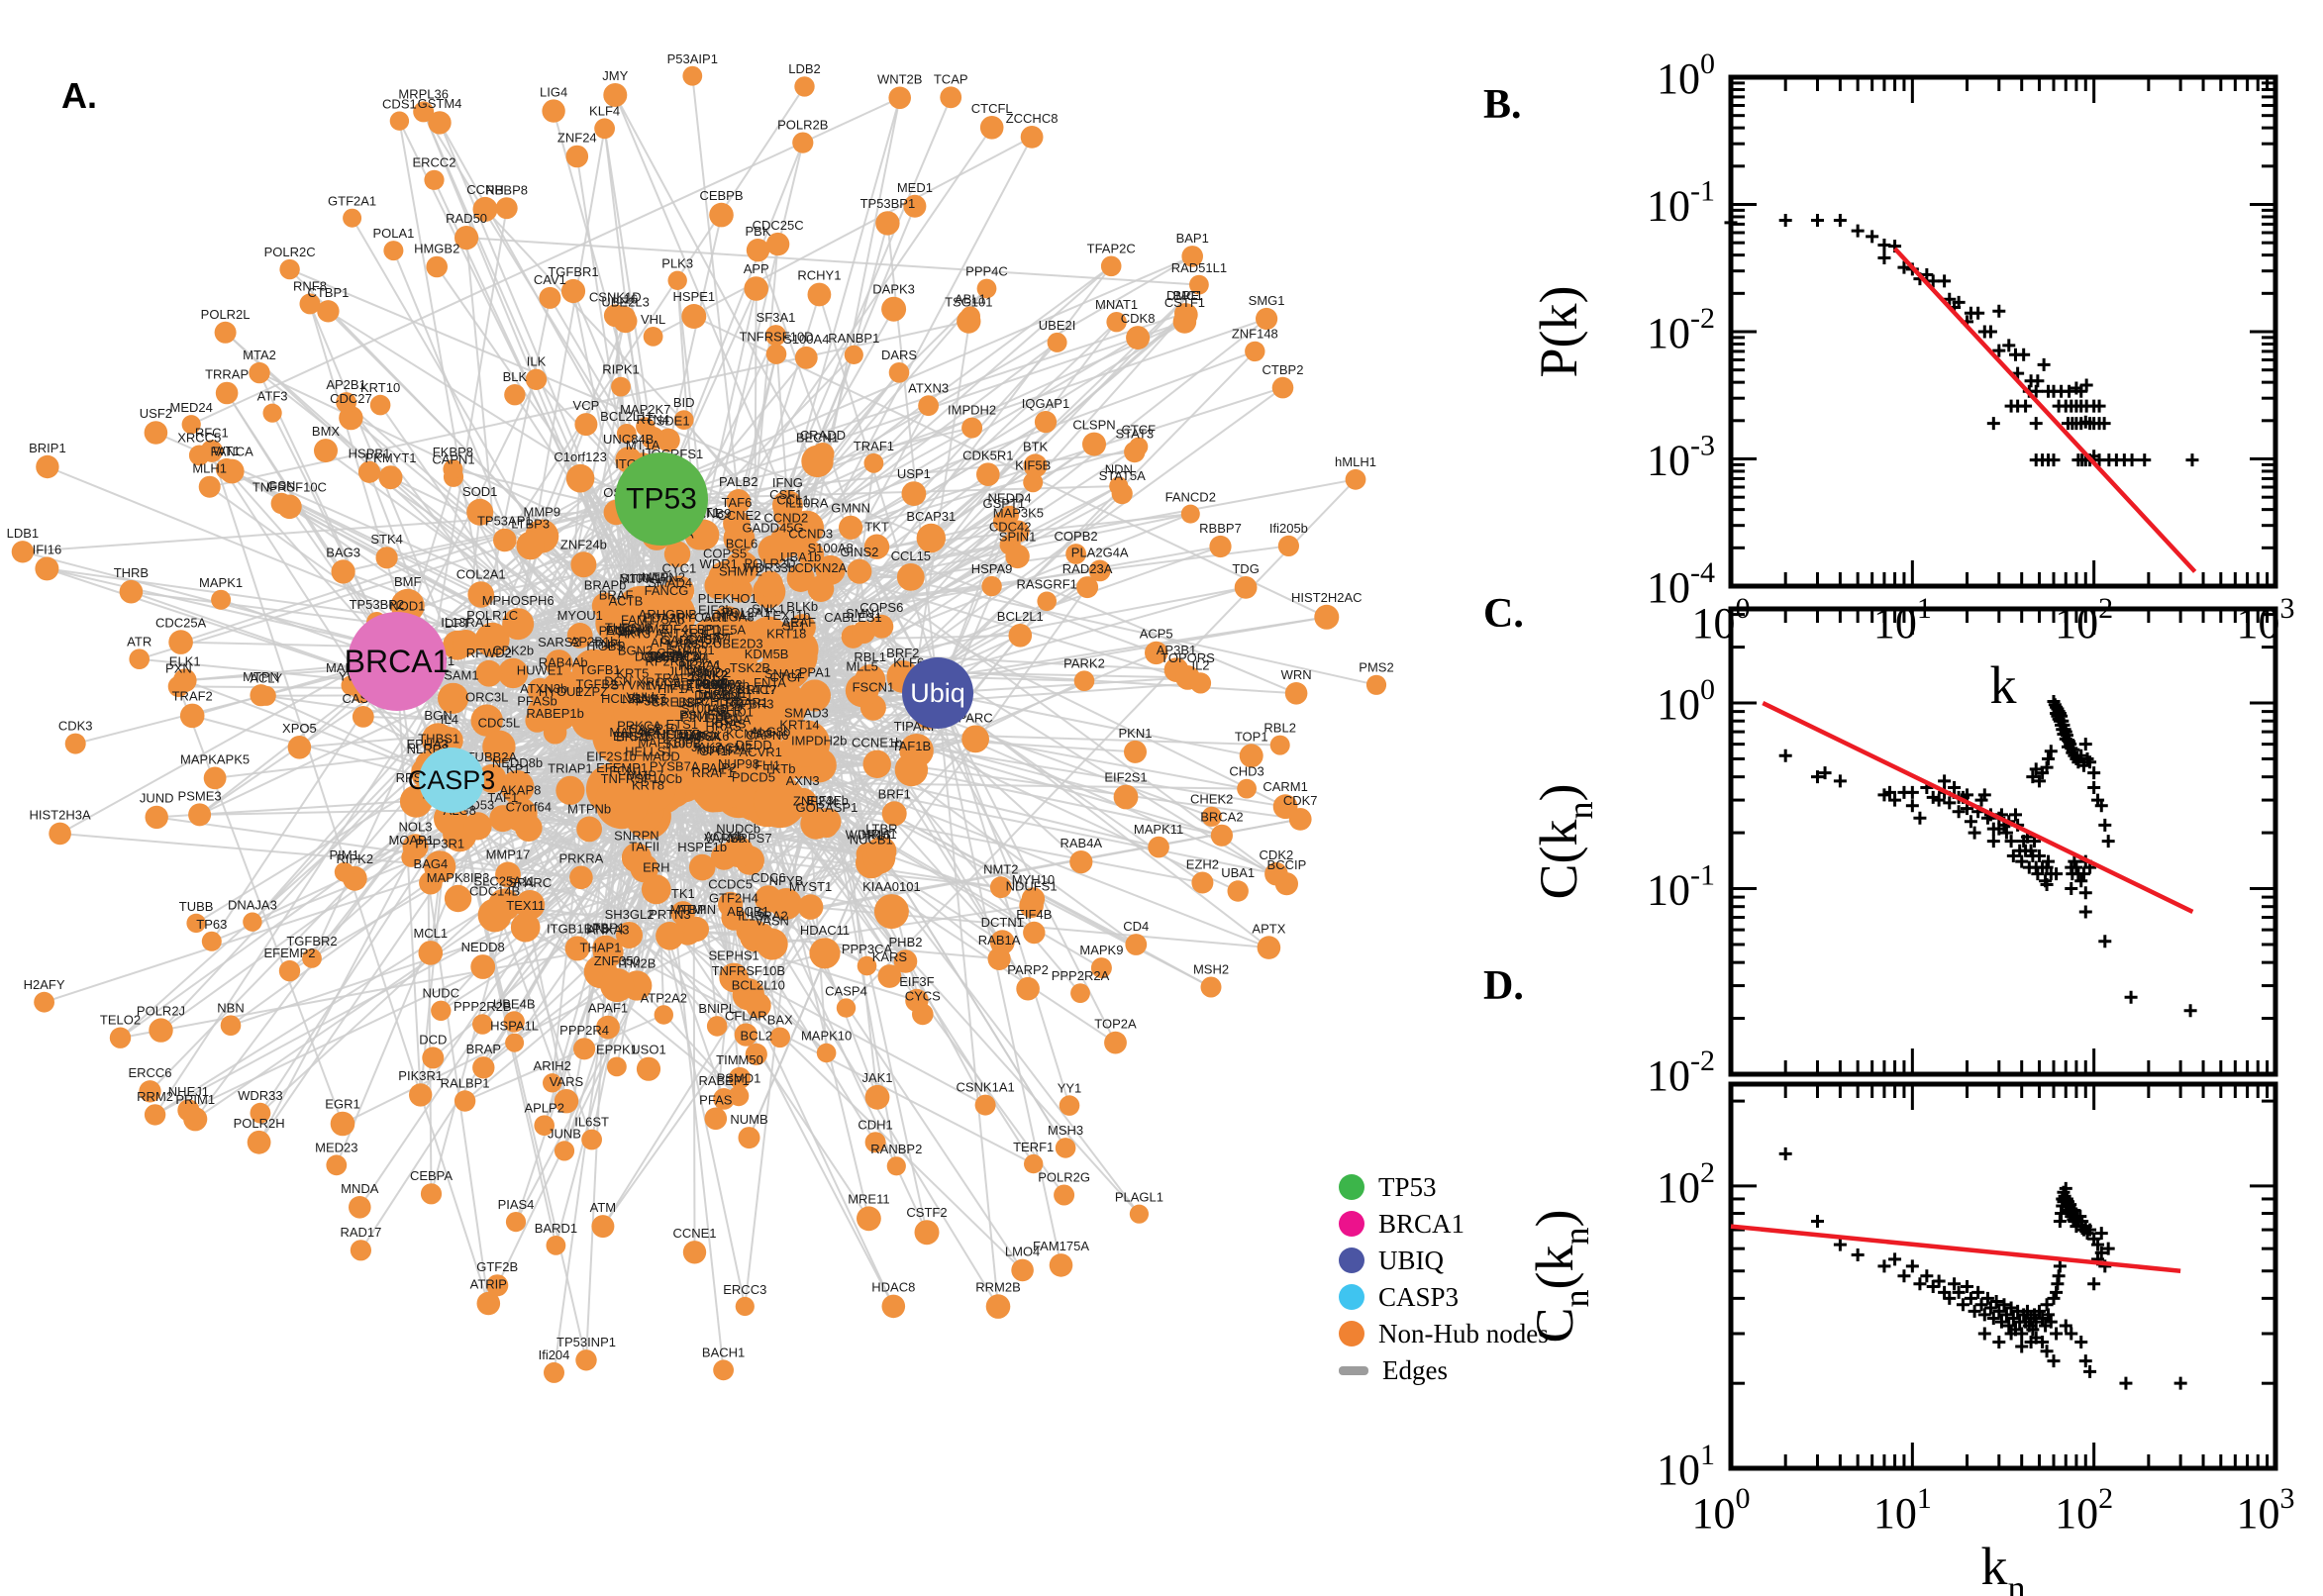  Describe the element at coordinates (1353, 1370) in the screenshot. I see `legend-edge-icon` at that location.